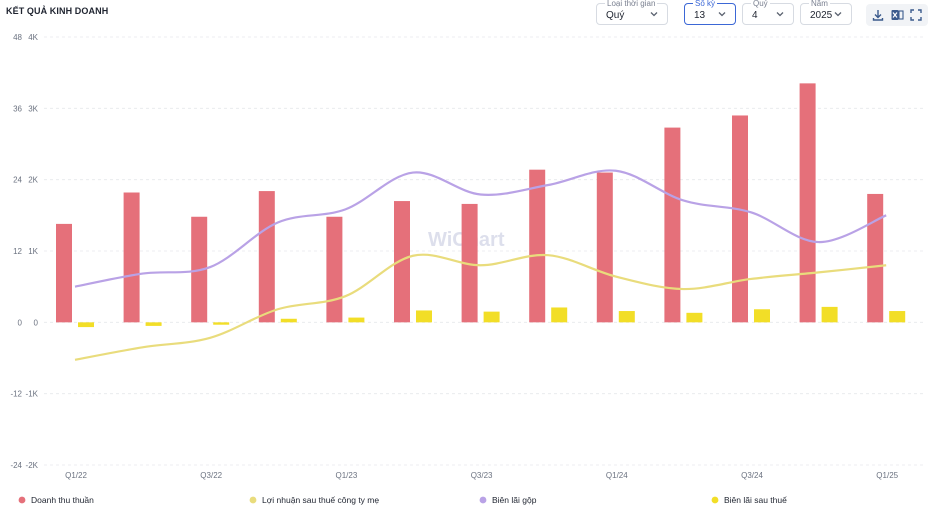  Describe the element at coordinates (514, 500) in the screenshot. I see `legend-label: Biên lãi gộp` at that location.